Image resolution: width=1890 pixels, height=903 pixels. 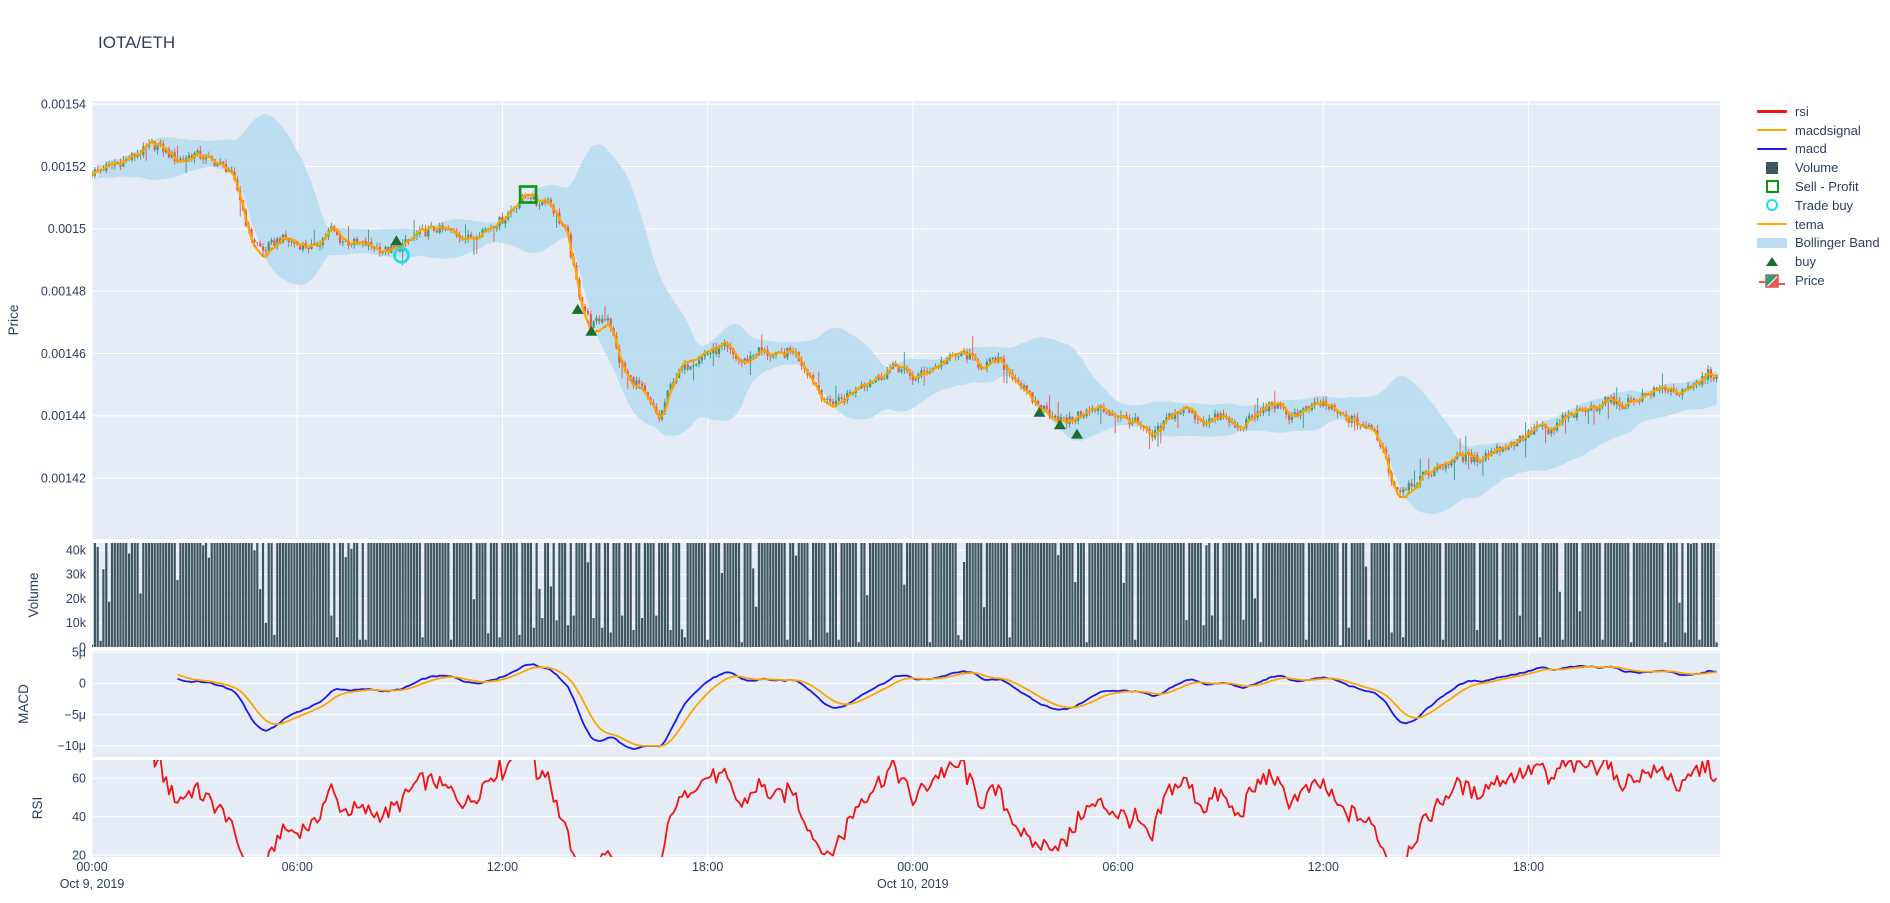 What do you see at coordinates (76, 599) in the screenshot?
I see `volume-ytick-label: 20k` at bounding box center [76, 599].